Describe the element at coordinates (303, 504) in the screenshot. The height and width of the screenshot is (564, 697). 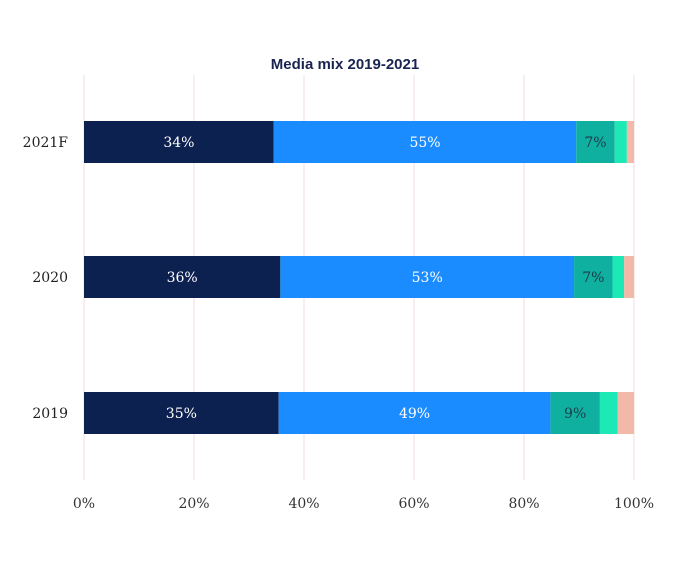
I see `x-tick-label: 40%` at that location.